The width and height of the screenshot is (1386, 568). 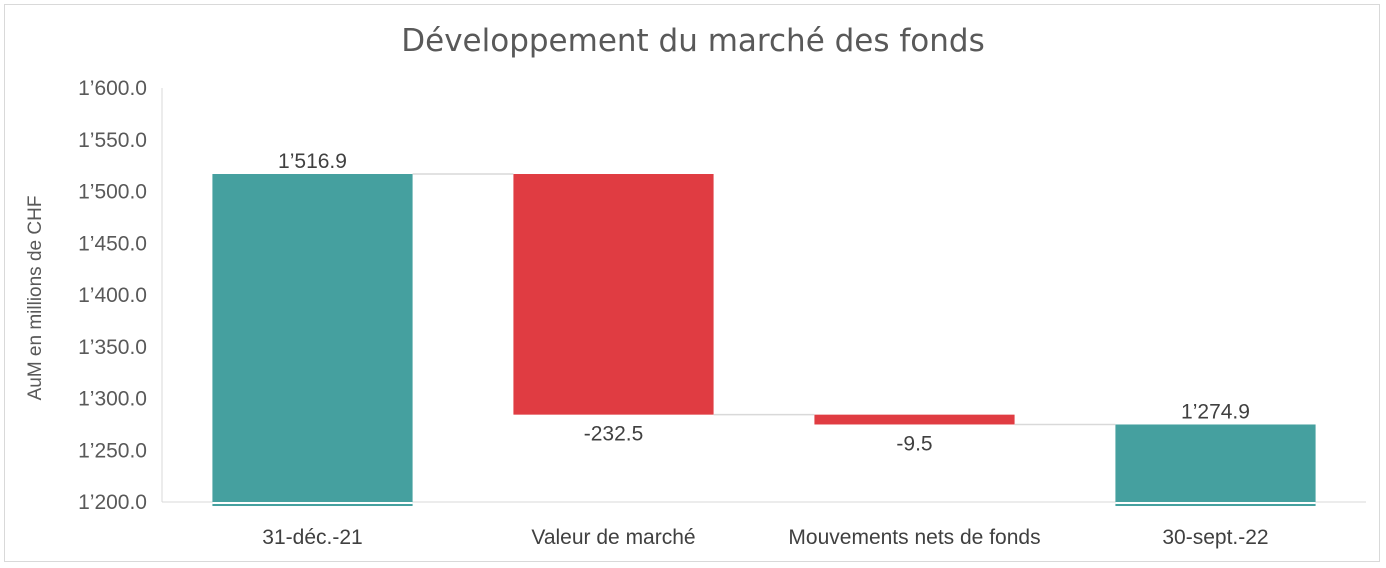 What do you see at coordinates (614, 434) in the screenshot?
I see `data-label: -232.5` at bounding box center [614, 434].